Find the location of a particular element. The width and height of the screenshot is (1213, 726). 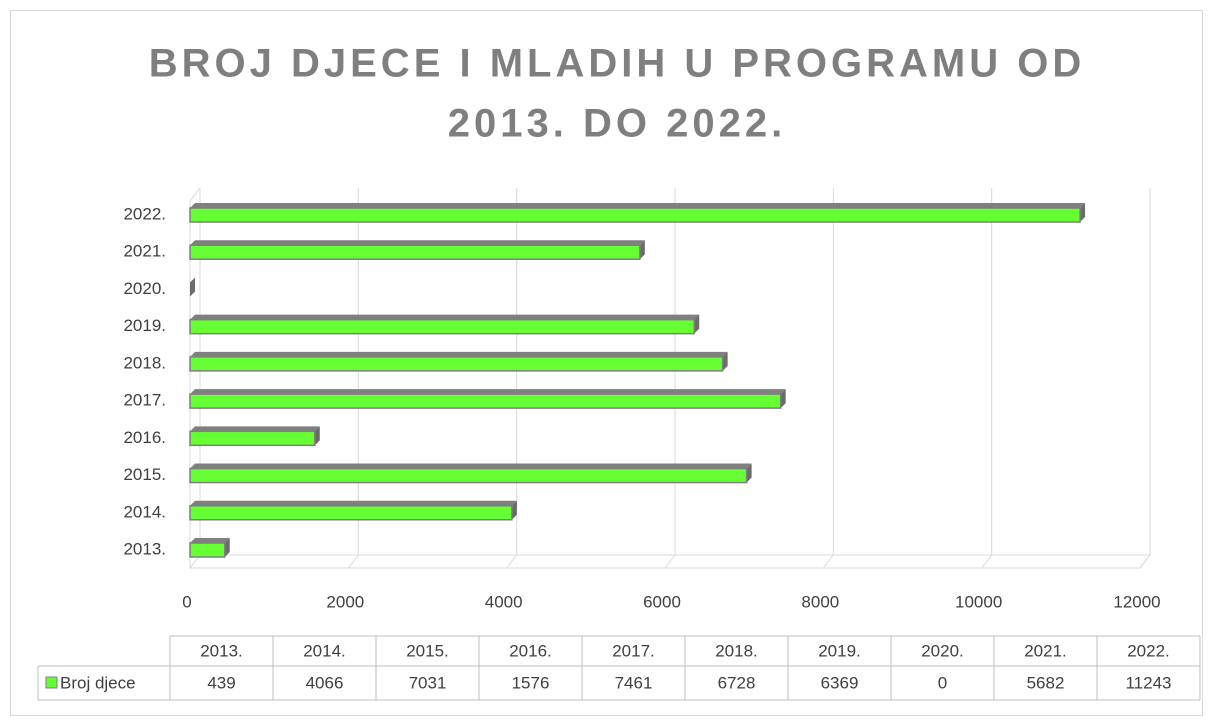

x-tick-label: 6000 is located at coordinates (662, 601).